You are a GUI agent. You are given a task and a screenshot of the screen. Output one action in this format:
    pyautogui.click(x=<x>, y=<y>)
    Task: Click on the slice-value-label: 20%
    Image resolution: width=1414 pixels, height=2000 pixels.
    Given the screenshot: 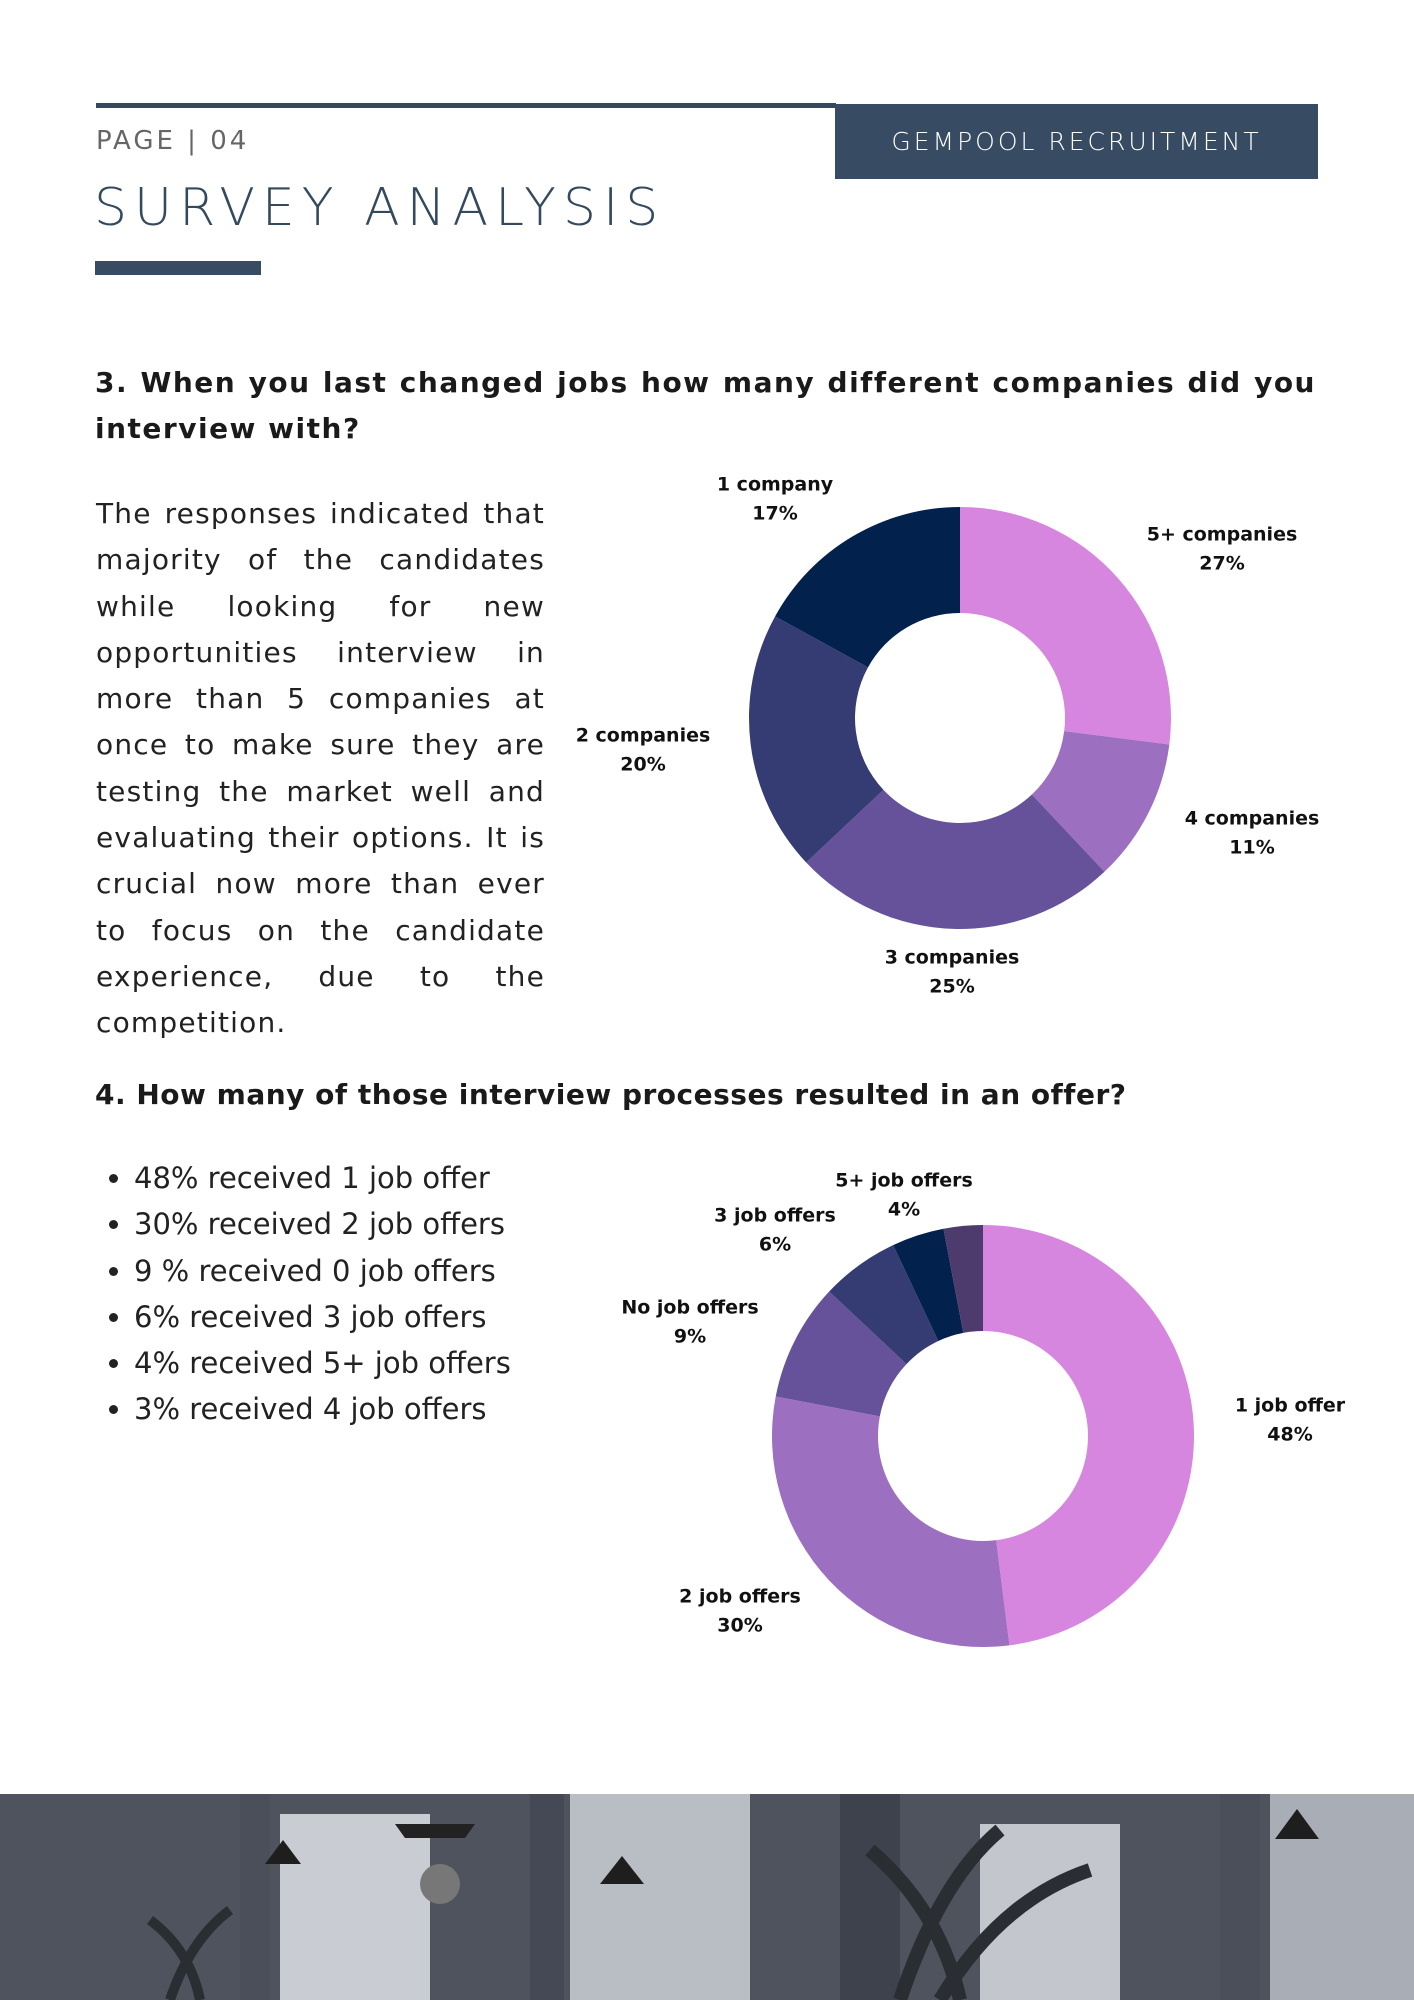 What is the action you would take?
    pyautogui.click(x=642, y=765)
    